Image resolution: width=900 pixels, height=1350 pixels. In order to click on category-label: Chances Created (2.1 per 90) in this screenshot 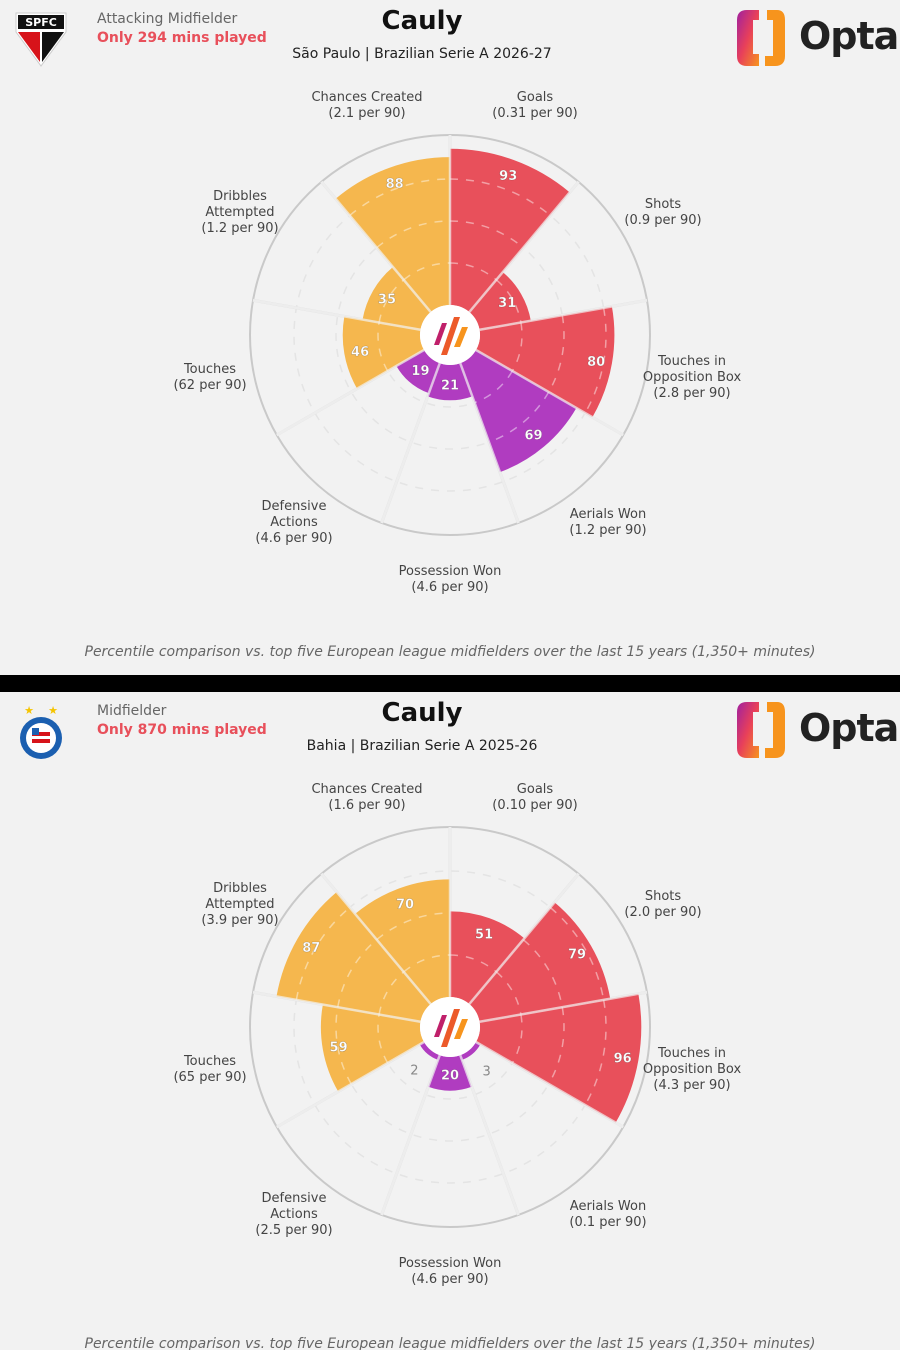, I will do `click(366, 106)`.